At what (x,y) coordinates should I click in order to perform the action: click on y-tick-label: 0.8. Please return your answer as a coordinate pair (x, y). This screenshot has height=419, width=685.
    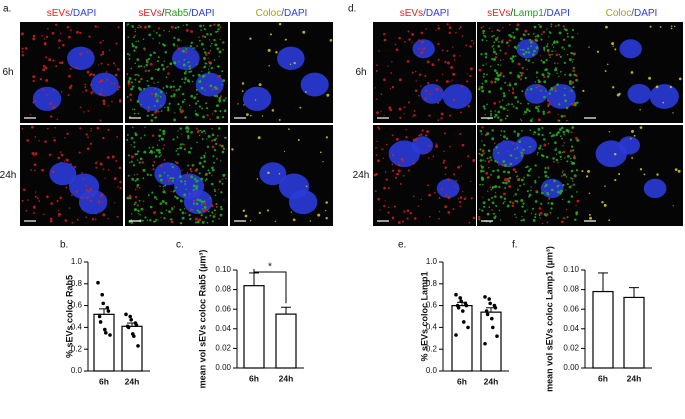
    Looking at the image, I should click on (432, 283).